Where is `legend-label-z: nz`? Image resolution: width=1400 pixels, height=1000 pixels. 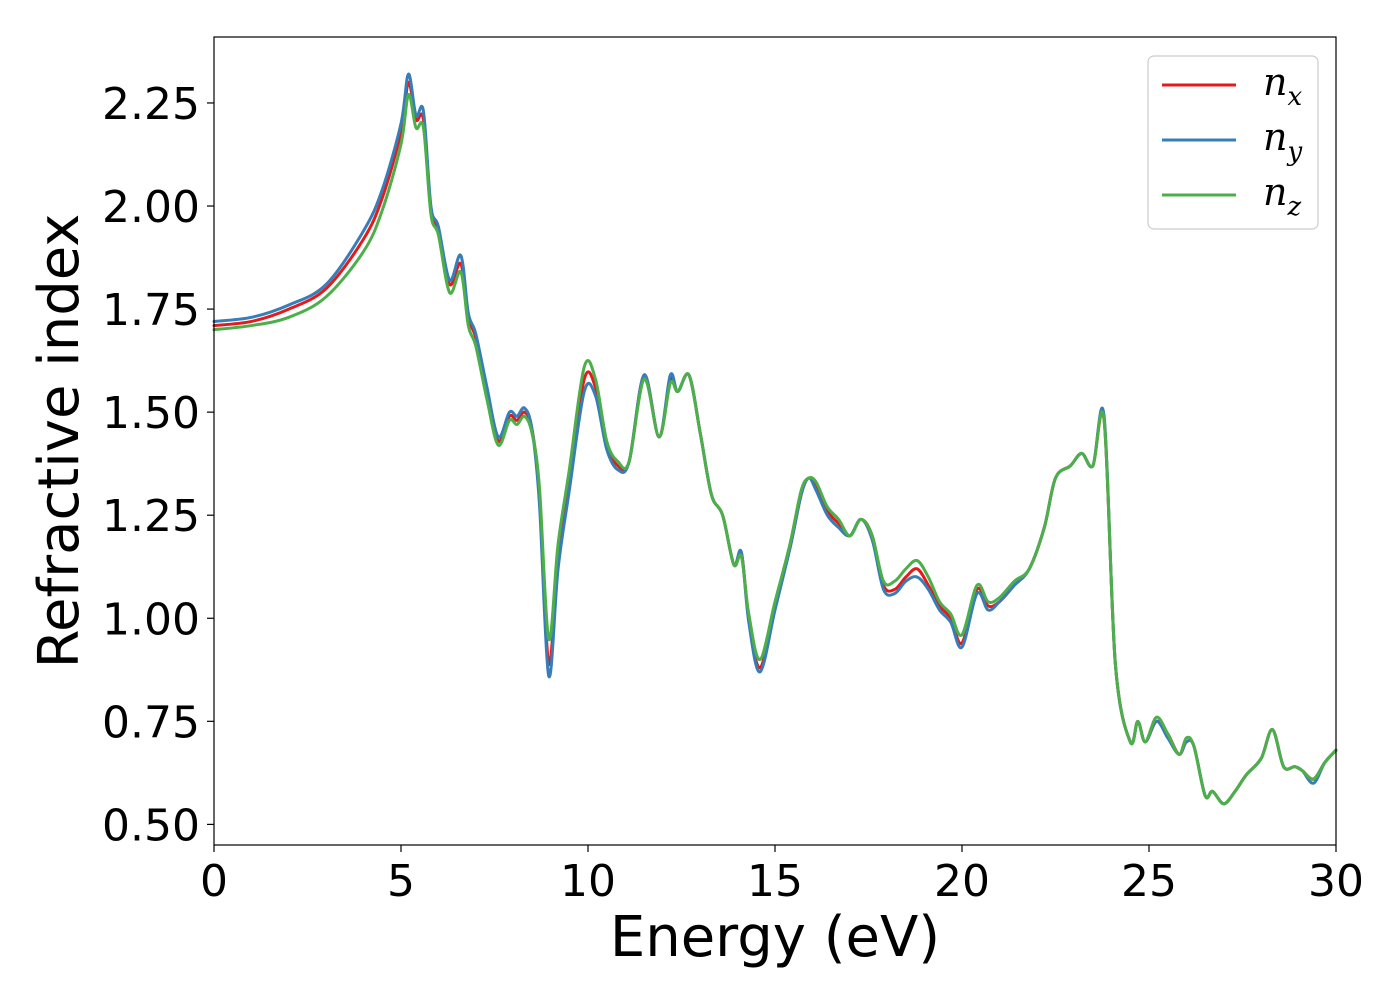 legend-label-z: nz is located at coordinates (1282, 196).